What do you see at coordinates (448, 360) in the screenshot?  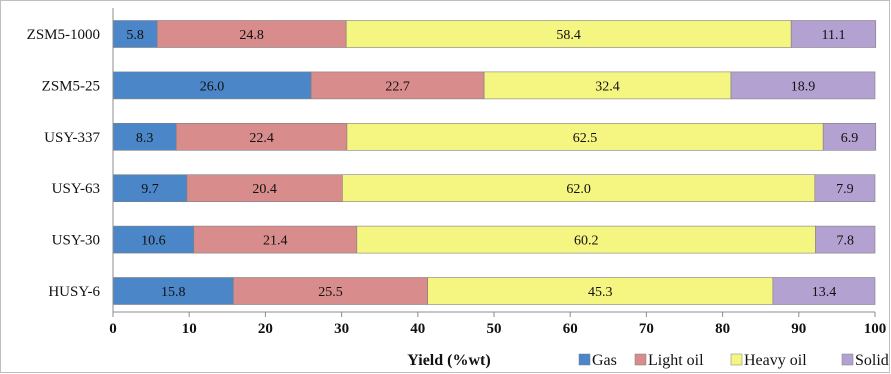 I see `x-axis-title: Yield (%wt)` at bounding box center [448, 360].